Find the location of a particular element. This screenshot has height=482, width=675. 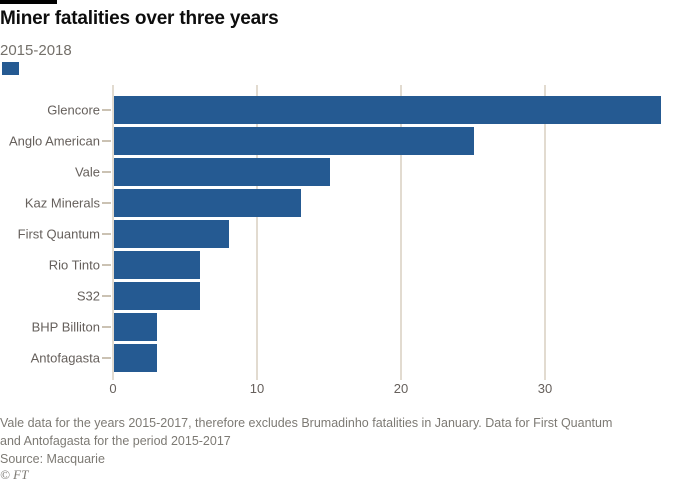

top-rule is located at coordinates (28, 2).